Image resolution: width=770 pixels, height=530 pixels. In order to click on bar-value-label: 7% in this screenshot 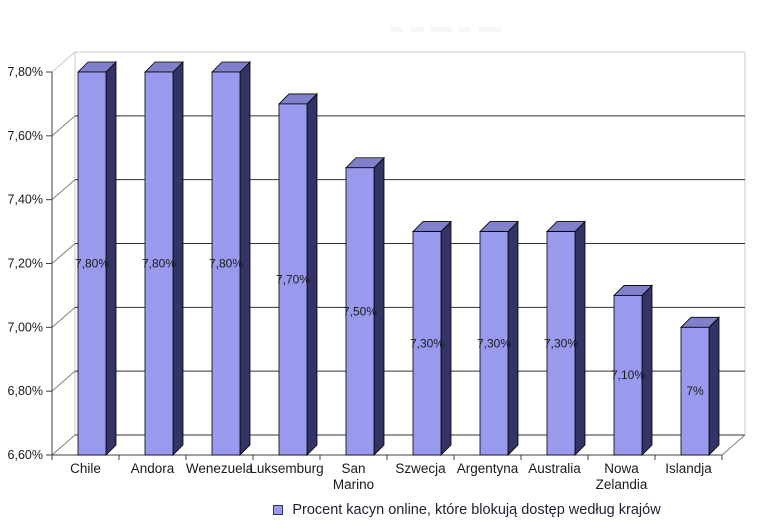, I will do `click(695, 391)`.